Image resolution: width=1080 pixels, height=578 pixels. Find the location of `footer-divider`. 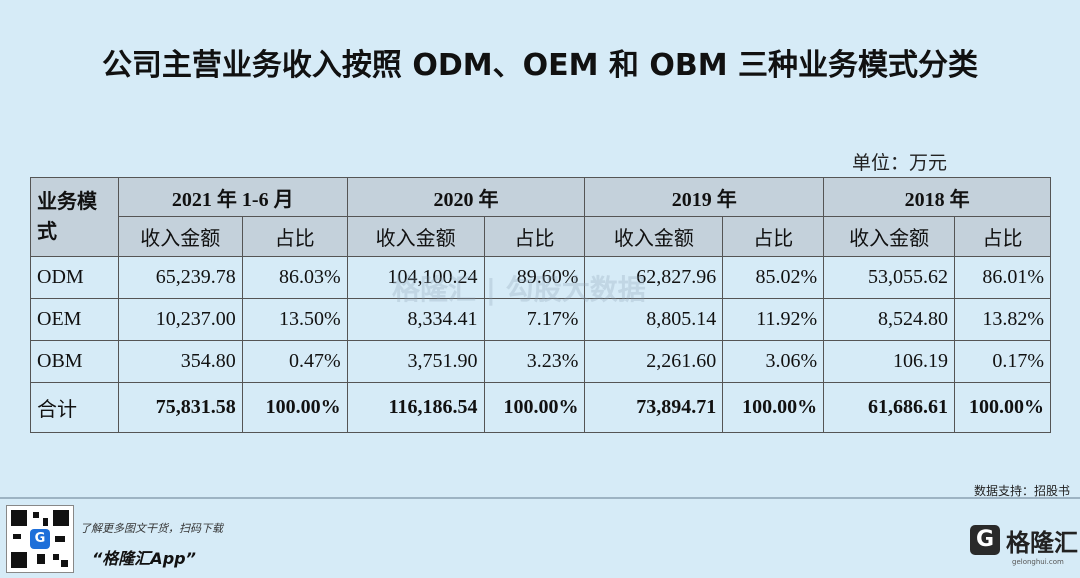

footer-divider is located at coordinates (540, 498).